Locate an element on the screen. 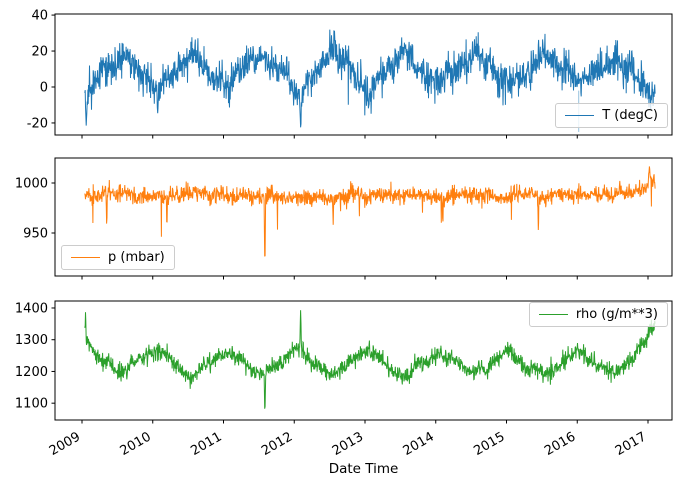  y-tick-label: 40 is located at coordinates (39, 16).